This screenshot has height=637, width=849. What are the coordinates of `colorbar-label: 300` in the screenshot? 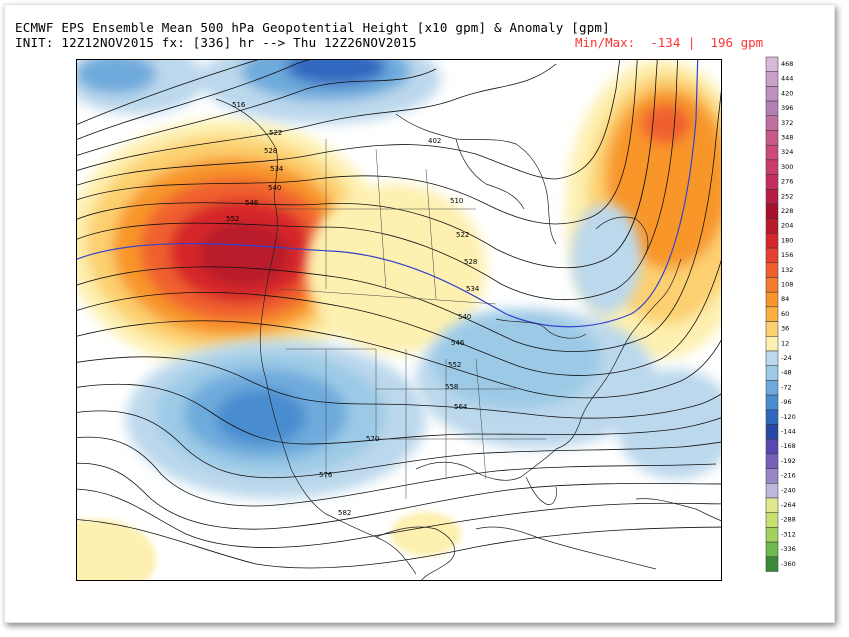 It's located at (787, 167).